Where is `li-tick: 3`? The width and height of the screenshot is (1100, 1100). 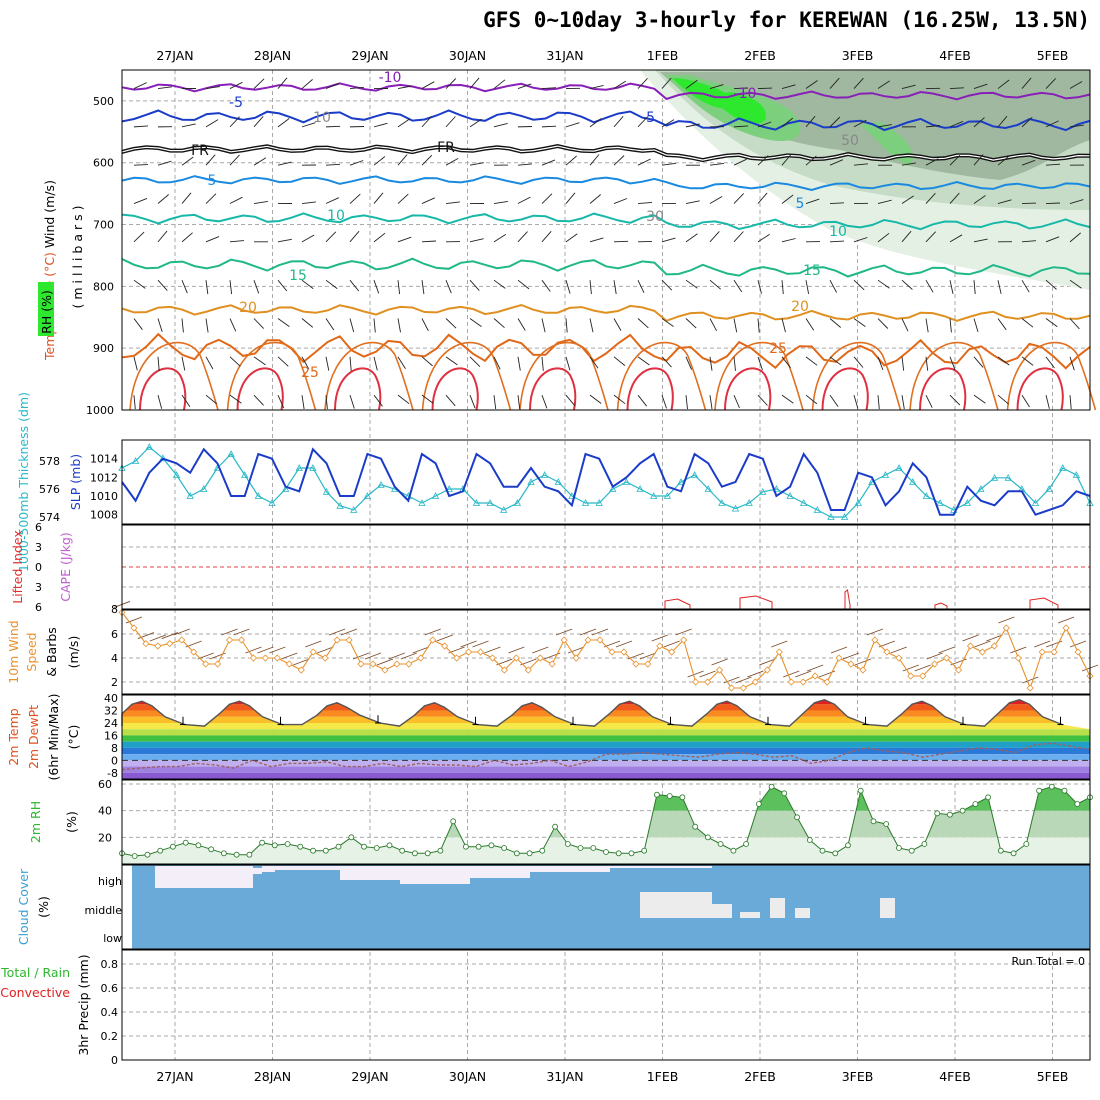 li-tick: 3 is located at coordinates (38, 587).